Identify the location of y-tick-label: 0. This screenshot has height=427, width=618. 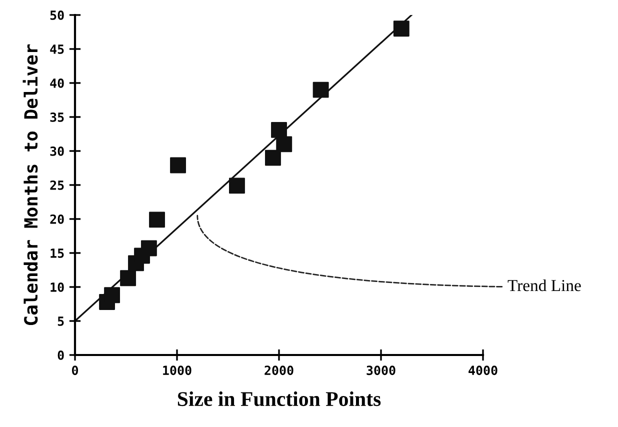
(61, 355).